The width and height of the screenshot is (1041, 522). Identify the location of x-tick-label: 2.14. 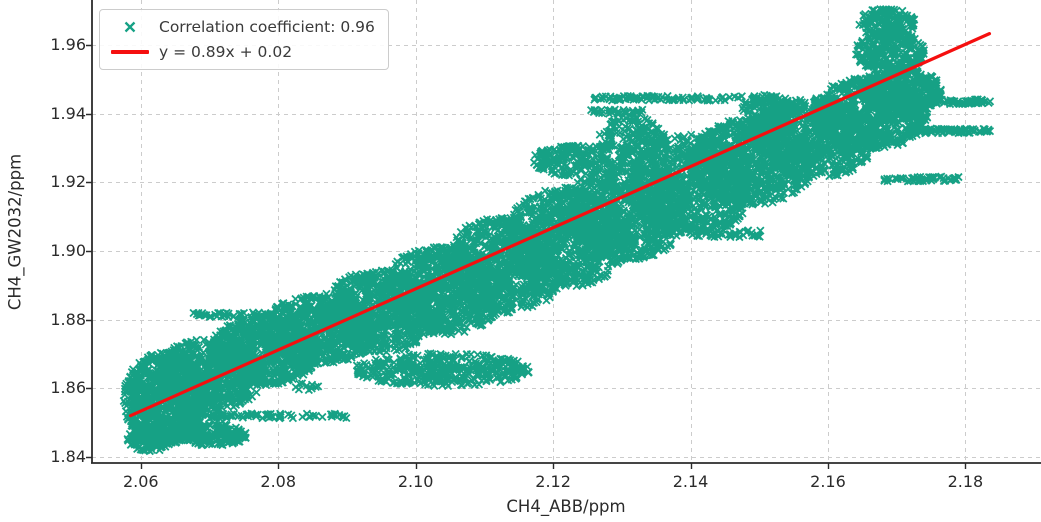
(690, 481).